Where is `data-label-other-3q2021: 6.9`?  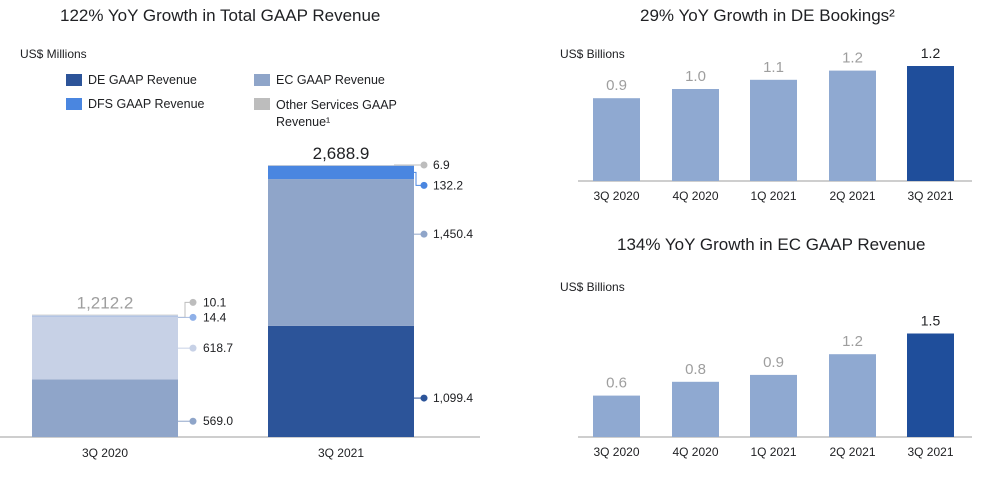 data-label-other-3q2021: 6.9 is located at coordinates (441, 165).